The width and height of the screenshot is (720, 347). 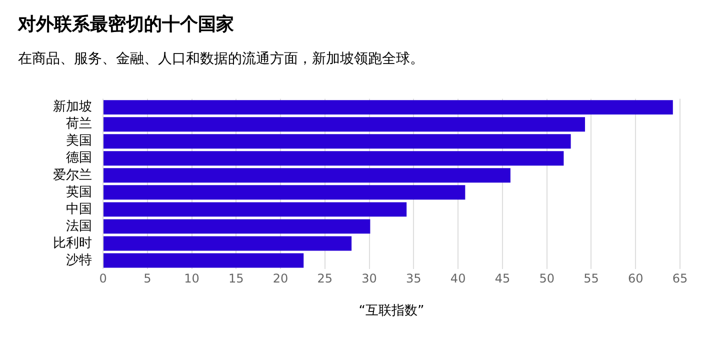 I want to click on x-tick-label: 45, so click(x=502, y=278).